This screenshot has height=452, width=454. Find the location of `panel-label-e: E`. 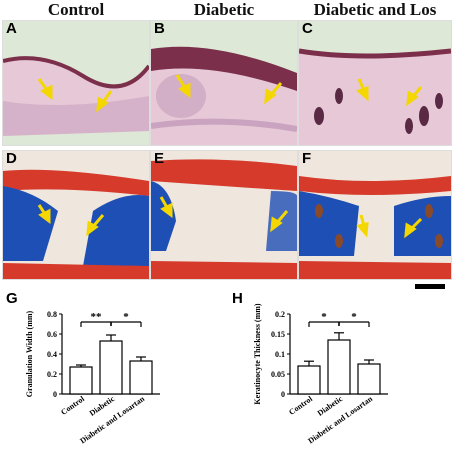

panel-label-e: E is located at coordinates (159, 158).